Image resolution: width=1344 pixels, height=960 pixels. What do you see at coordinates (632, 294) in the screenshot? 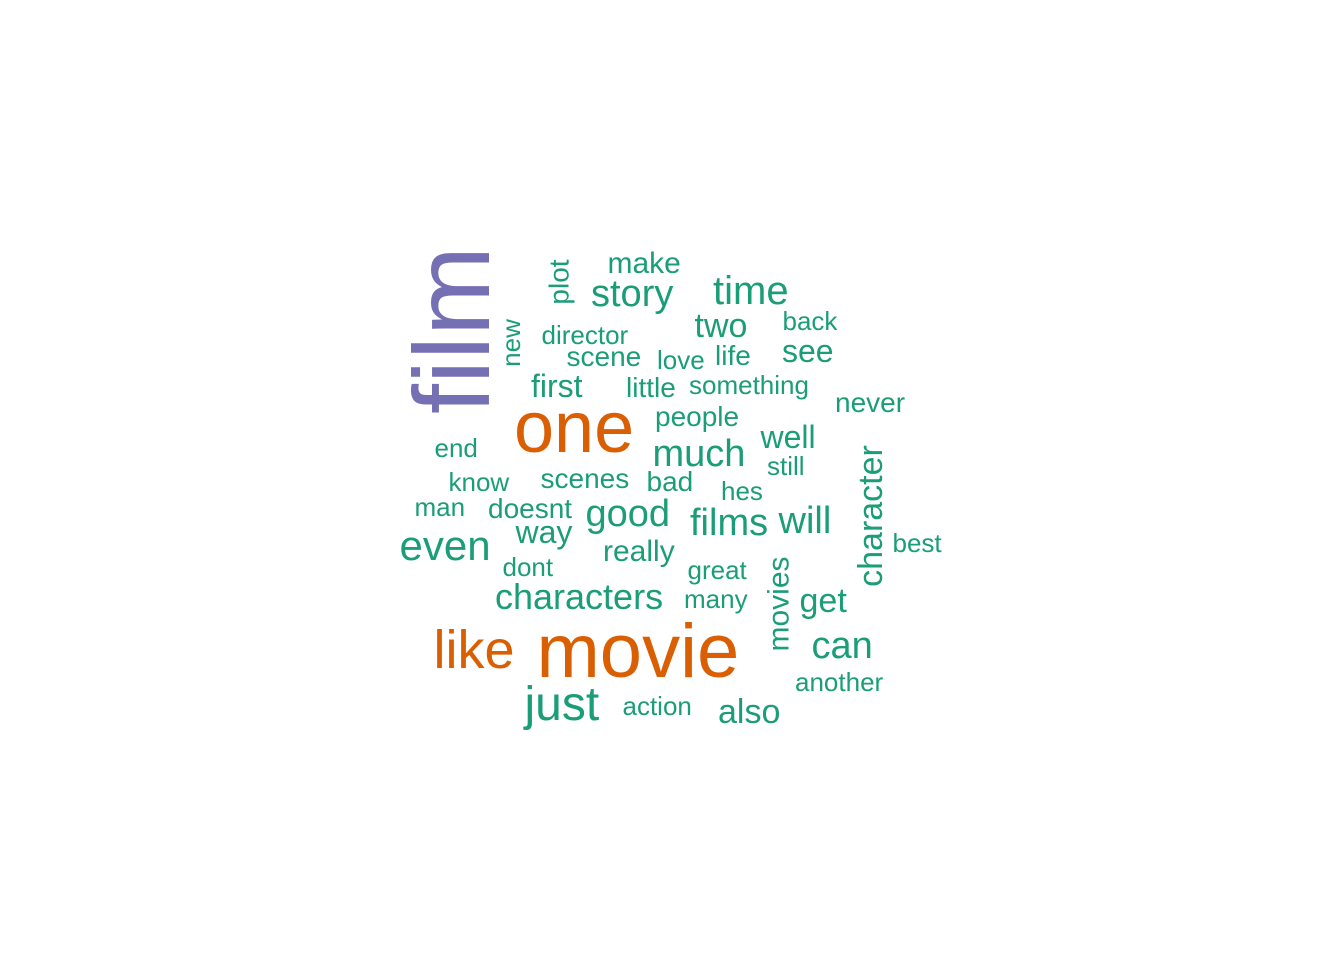
I see `word-story: story` at bounding box center [632, 294].